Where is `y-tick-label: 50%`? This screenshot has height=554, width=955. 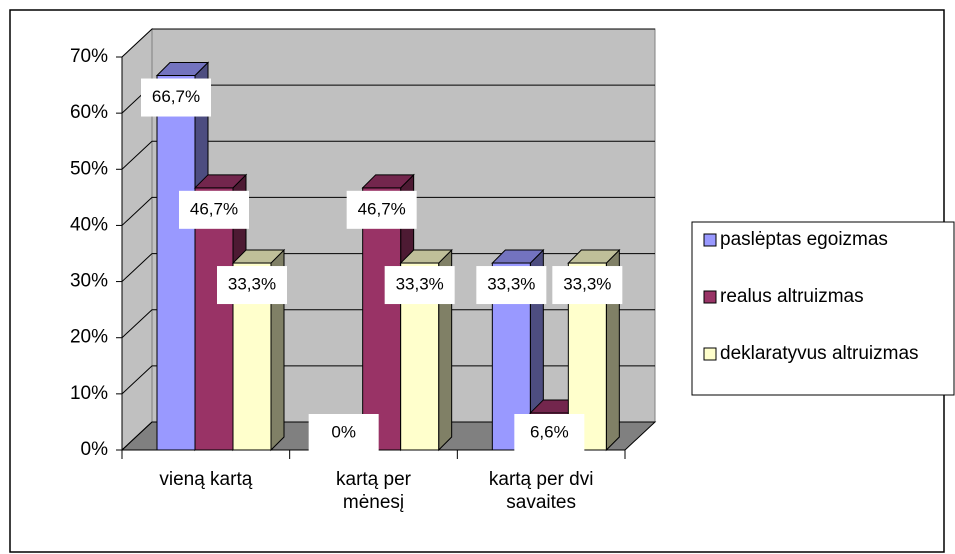 y-tick-label: 50% is located at coordinates (89, 168).